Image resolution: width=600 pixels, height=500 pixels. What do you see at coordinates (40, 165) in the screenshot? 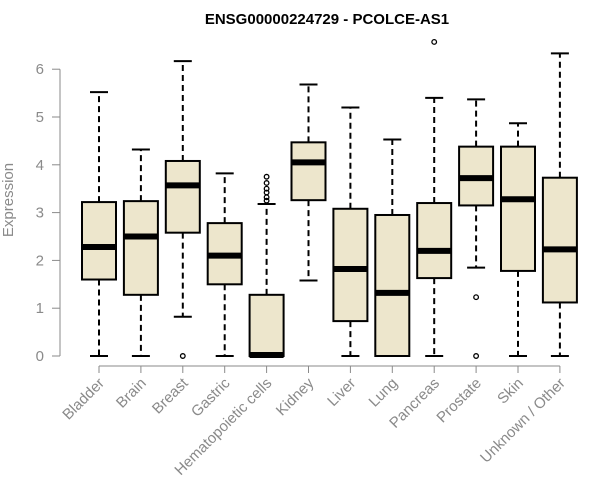
I see `y-tick-label: 4` at bounding box center [40, 165].